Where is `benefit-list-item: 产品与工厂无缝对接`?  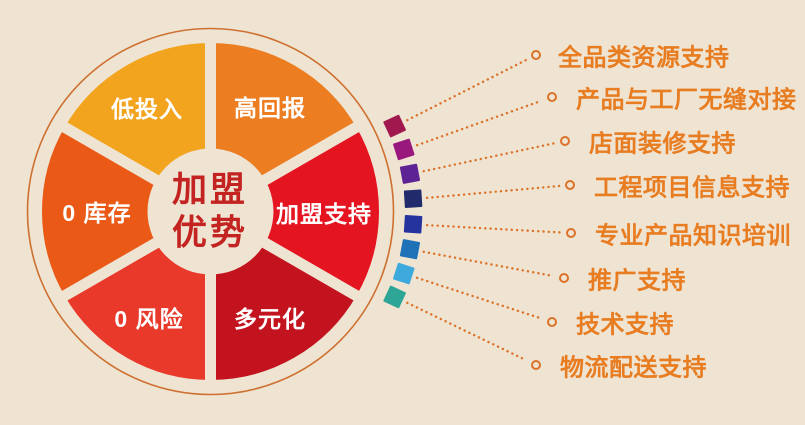
benefit-list-item: 产品与工厂无缝对接 is located at coordinates (686, 100).